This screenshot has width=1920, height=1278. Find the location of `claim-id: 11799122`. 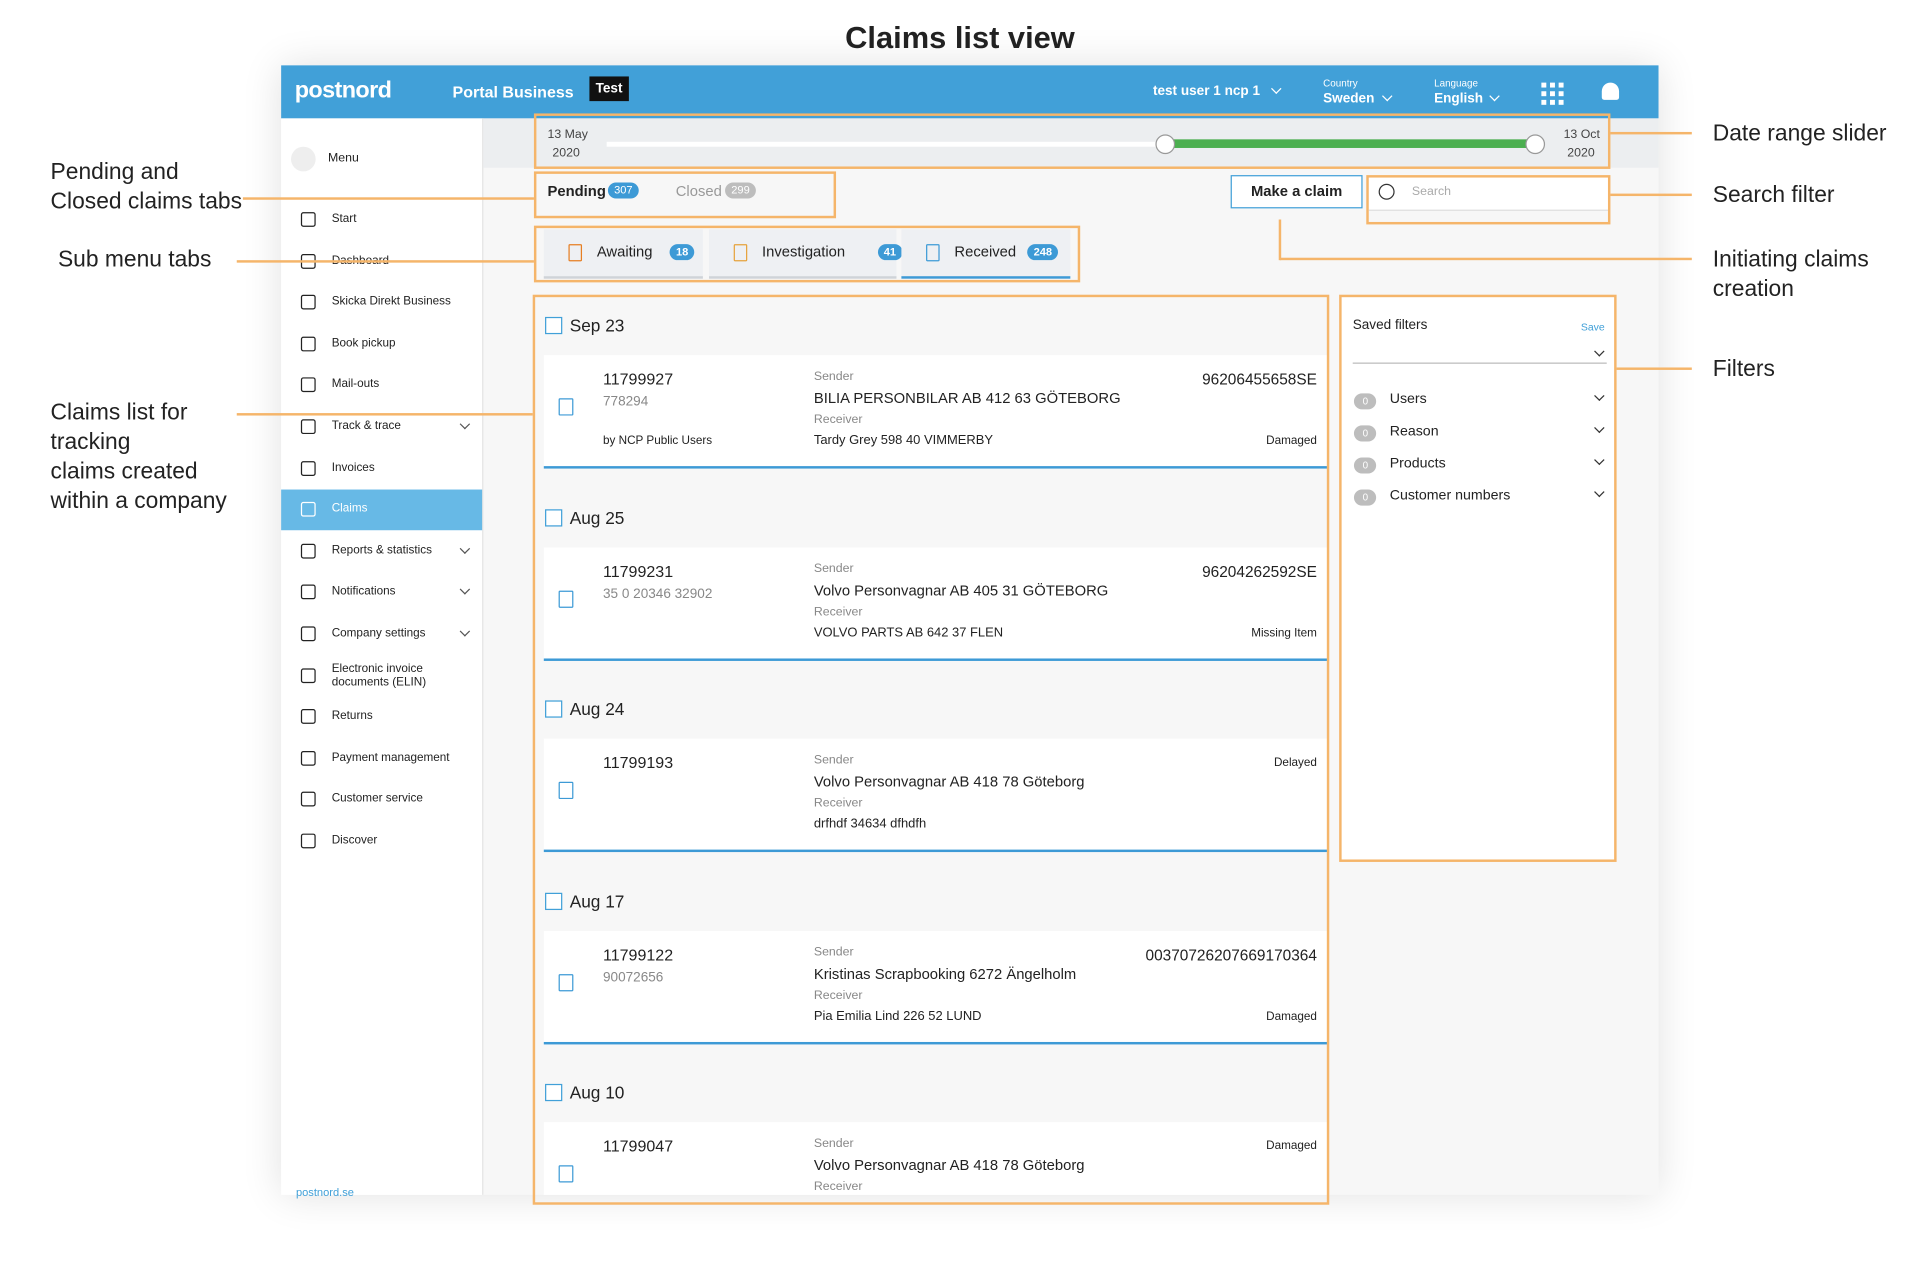

claim-id: 11799122 is located at coordinates (638, 954).